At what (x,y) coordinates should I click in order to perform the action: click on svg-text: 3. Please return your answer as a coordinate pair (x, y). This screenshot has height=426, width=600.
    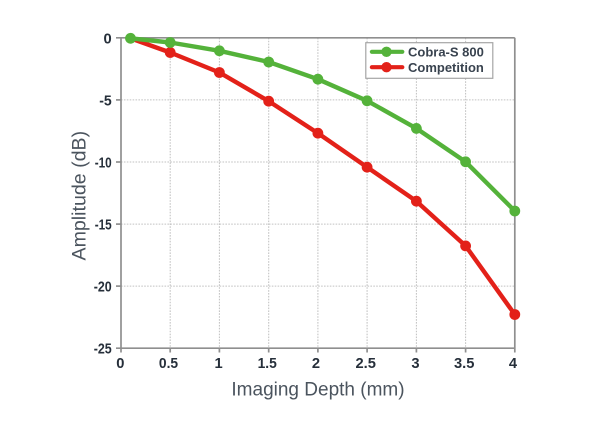
    Looking at the image, I should click on (415, 364).